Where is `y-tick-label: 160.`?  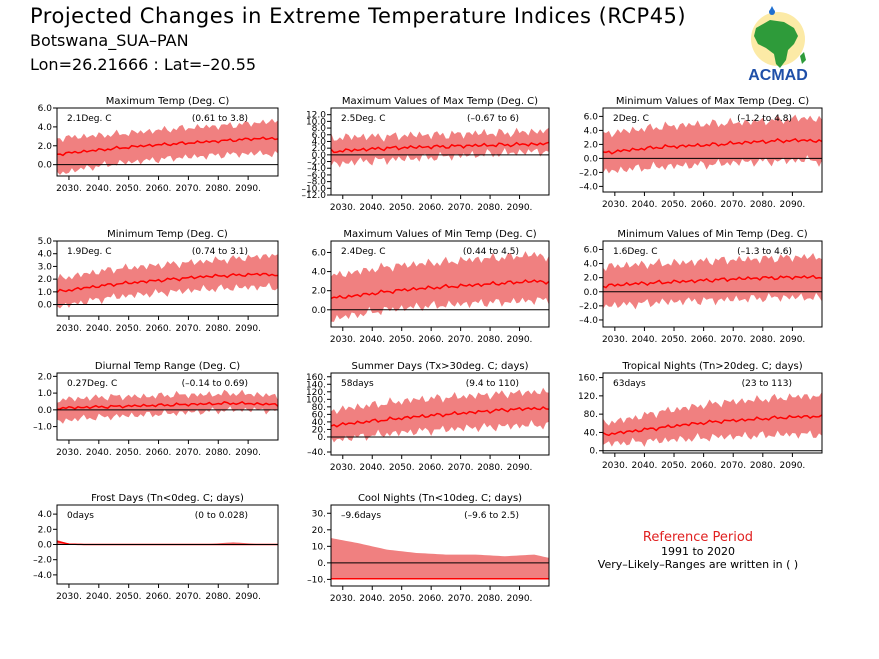
y-tick-label: 160. is located at coordinates (588, 379).